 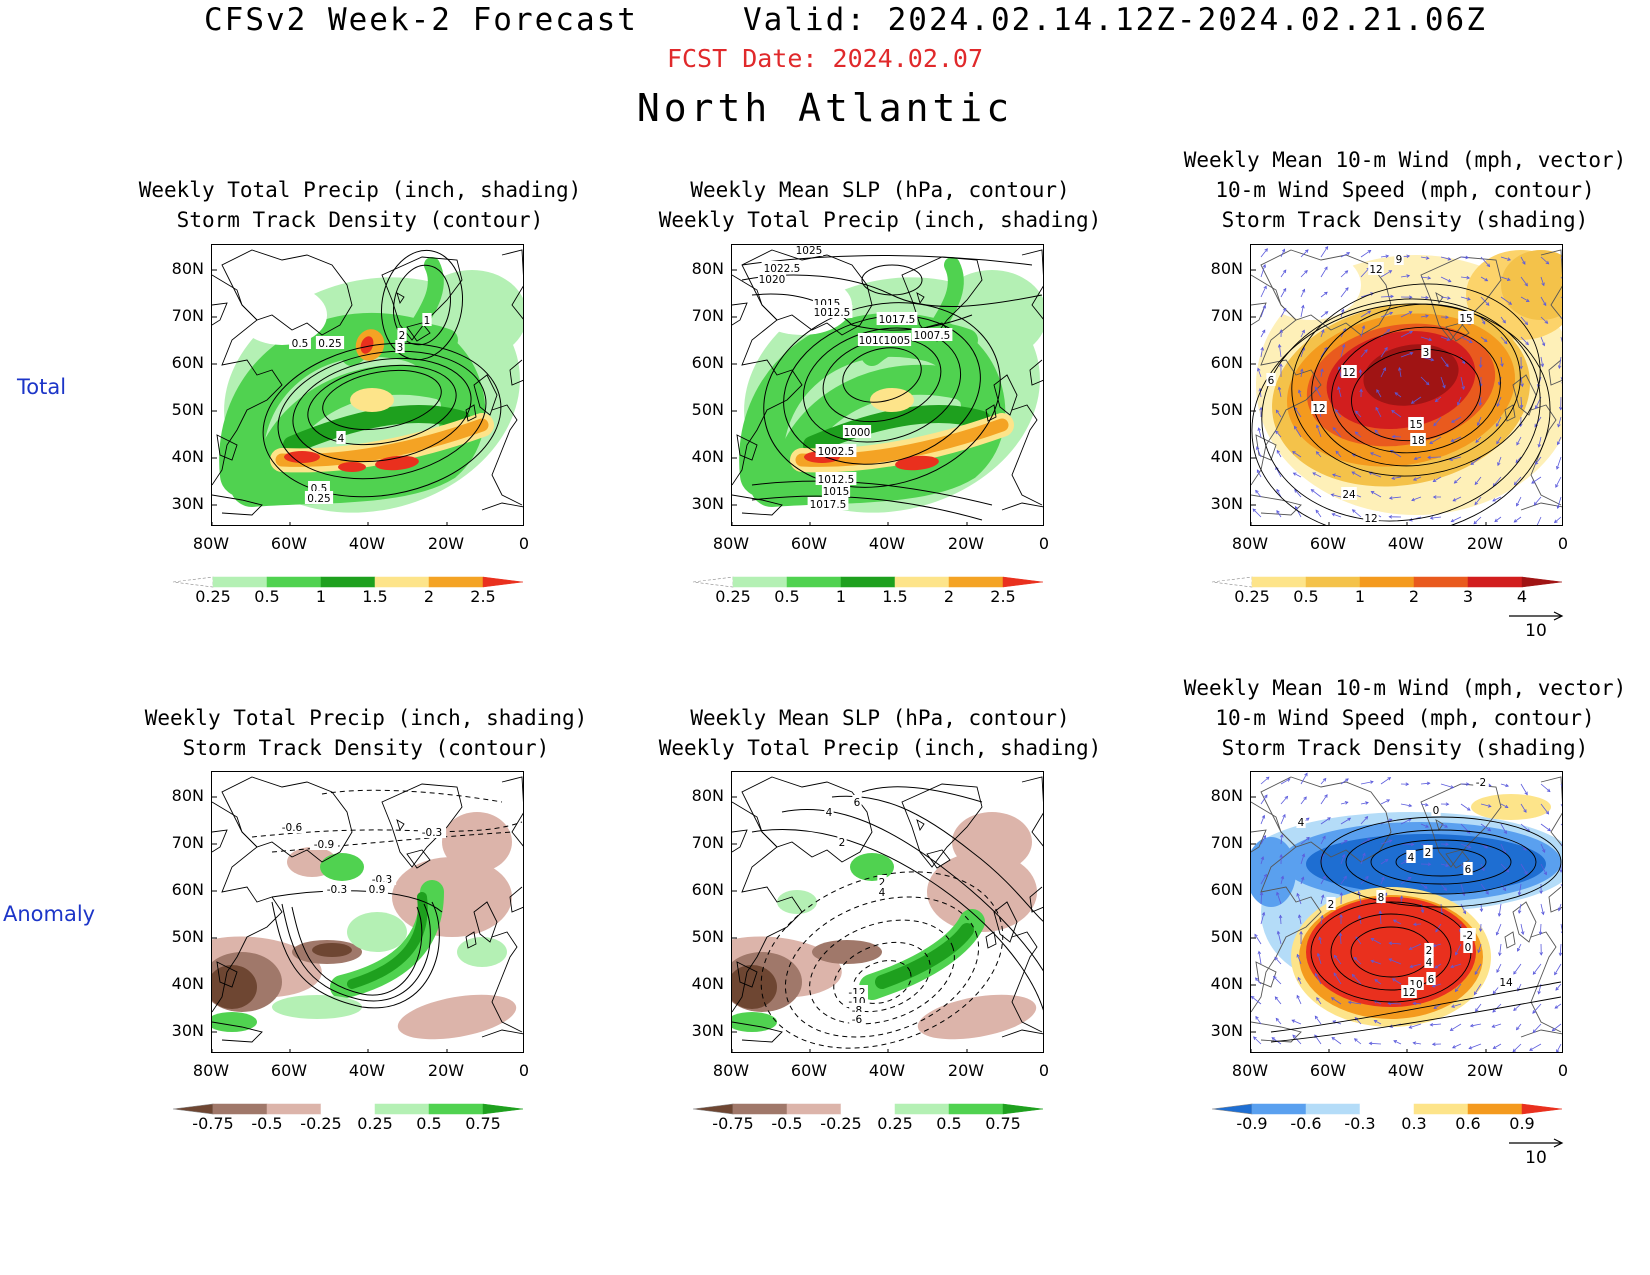 I want to click on reference-vector-label: 10, so click(x=1536, y=1158).